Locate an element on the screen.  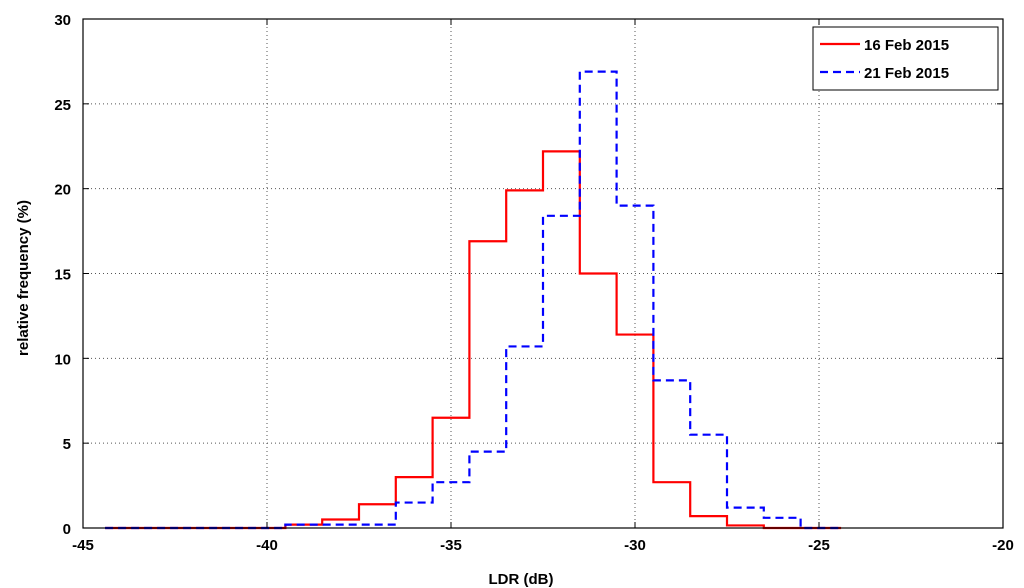
y-tick-label: 15 is located at coordinates (62, 275).